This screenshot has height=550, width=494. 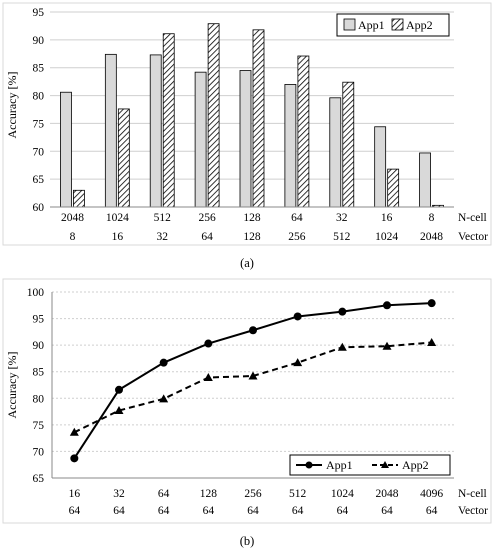 What do you see at coordinates (309, 465) in the screenshot?
I see `legend-marker-app1` at bounding box center [309, 465].